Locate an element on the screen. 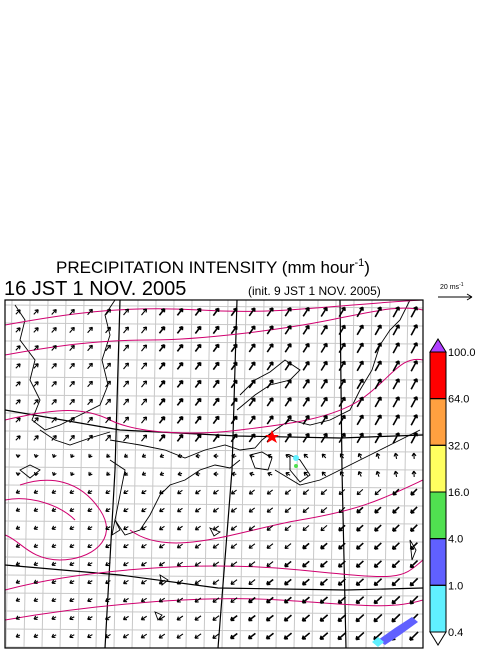 This screenshot has width=500, height=650. precipitation is located at coordinates (355, 551).